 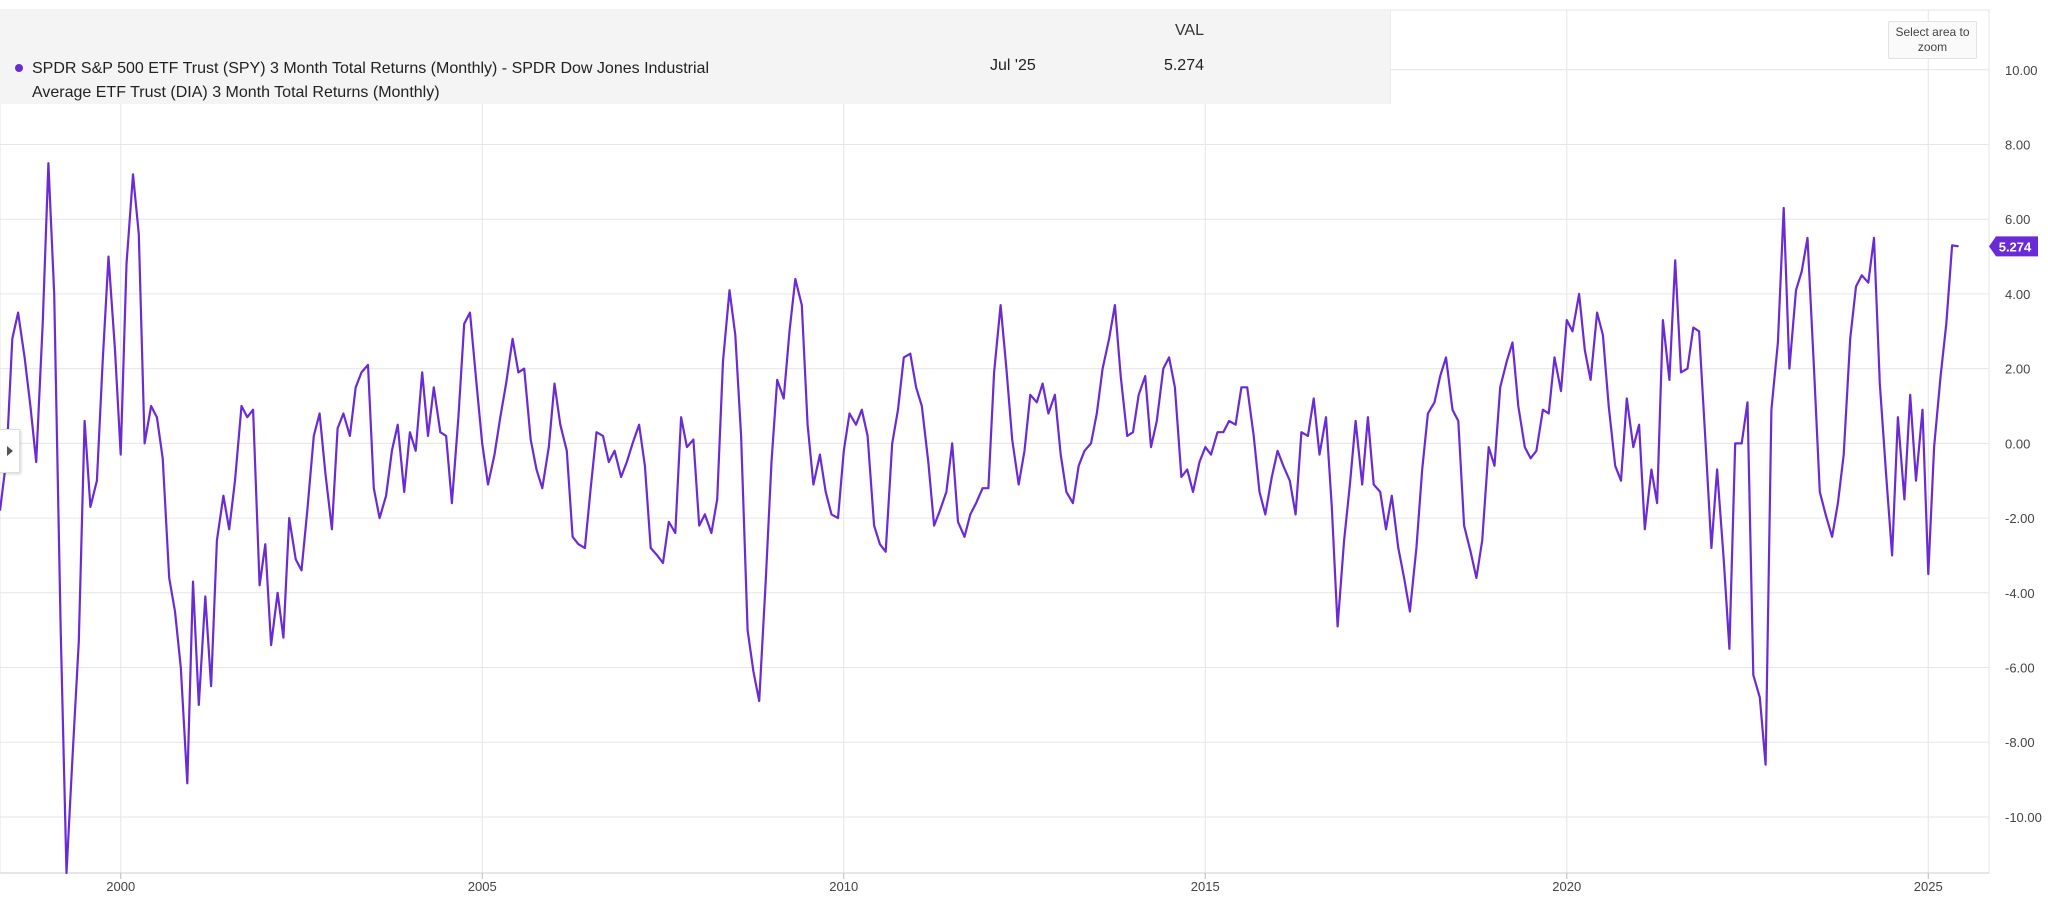 What do you see at coordinates (2023, 817) in the screenshot?
I see `y-tick-label: -10.00` at bounding box center [2023, 817].